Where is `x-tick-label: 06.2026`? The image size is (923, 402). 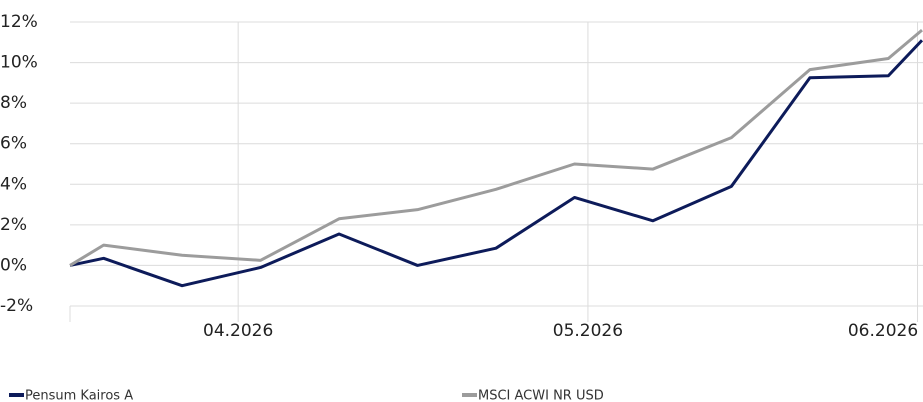
x-tick-label: 06.2026 is located at coordinates (883, 331).